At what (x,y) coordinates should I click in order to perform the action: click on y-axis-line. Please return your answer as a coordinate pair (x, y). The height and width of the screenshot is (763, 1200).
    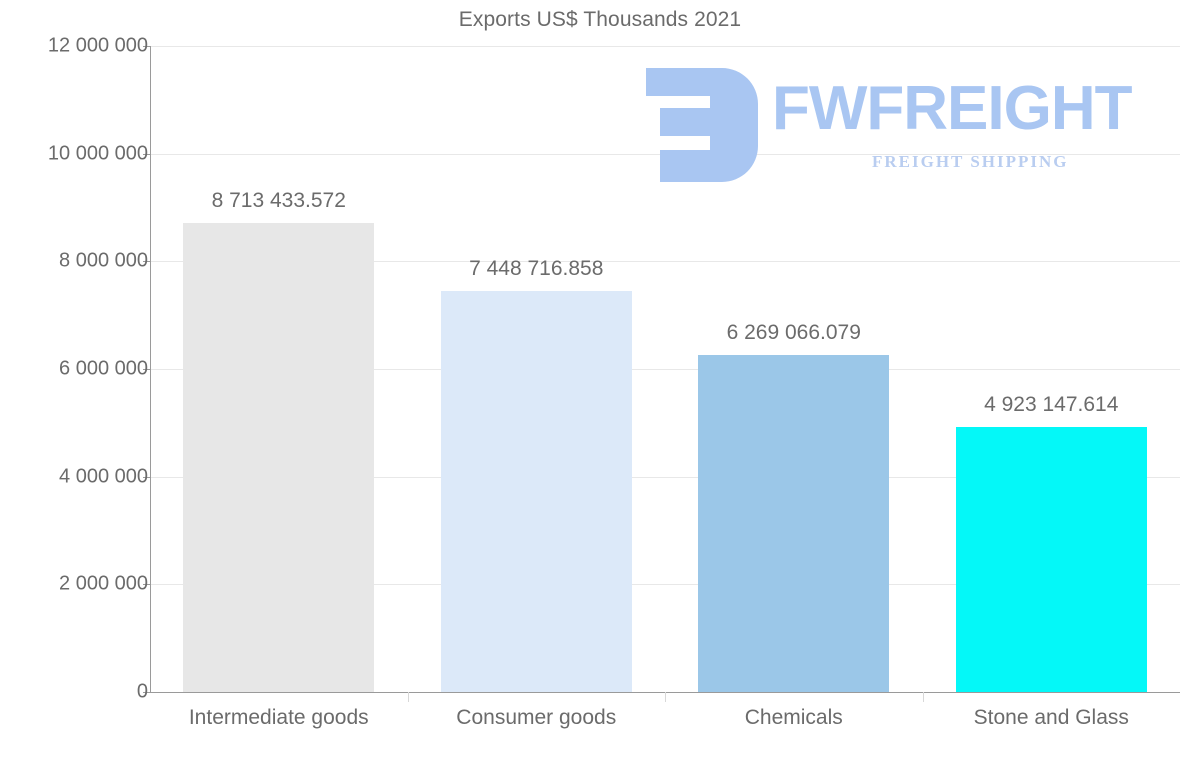
    Looking at the image, I should click on (150, 369).